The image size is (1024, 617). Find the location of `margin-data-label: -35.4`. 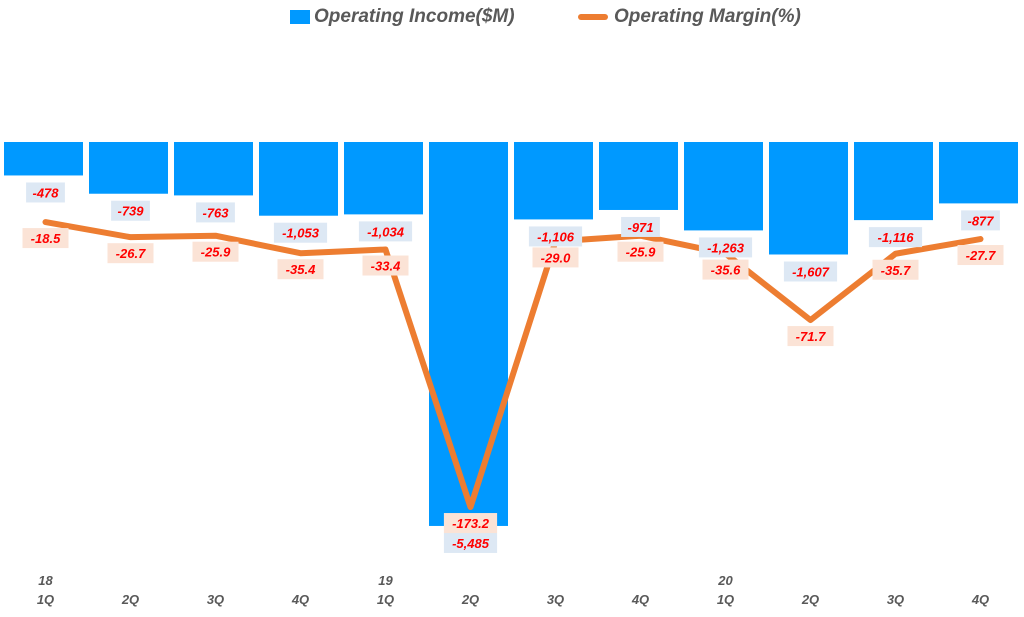

margin-data-label: -35.4 is located at coordinates (300, 269).